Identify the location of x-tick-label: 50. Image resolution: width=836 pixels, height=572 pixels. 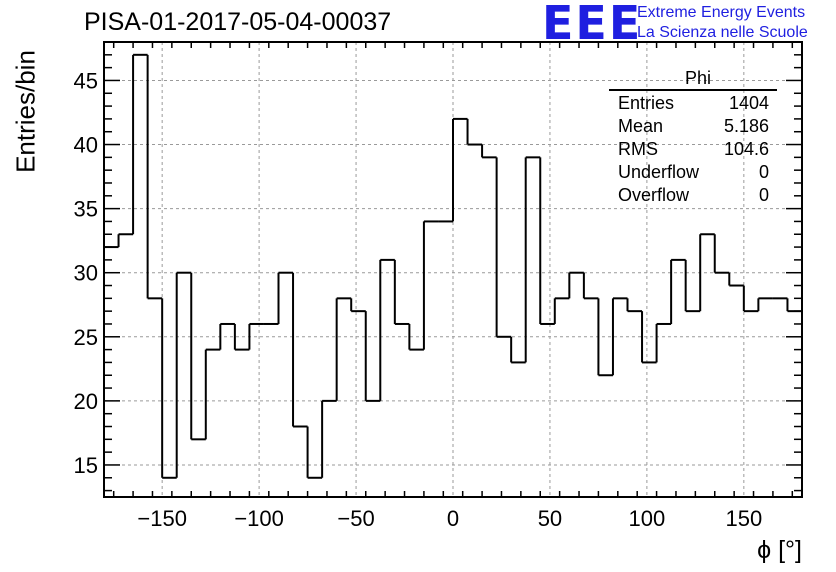
(550, 518).